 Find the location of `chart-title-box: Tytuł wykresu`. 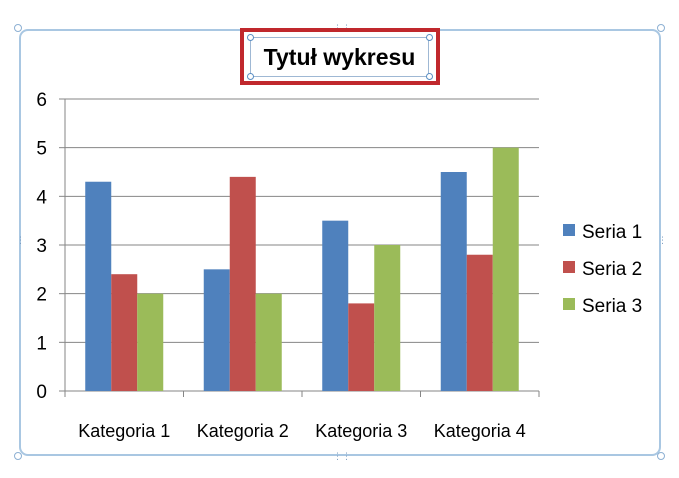

chart-title-box: Tytuł wykresu is located at coordinates (339, 57).